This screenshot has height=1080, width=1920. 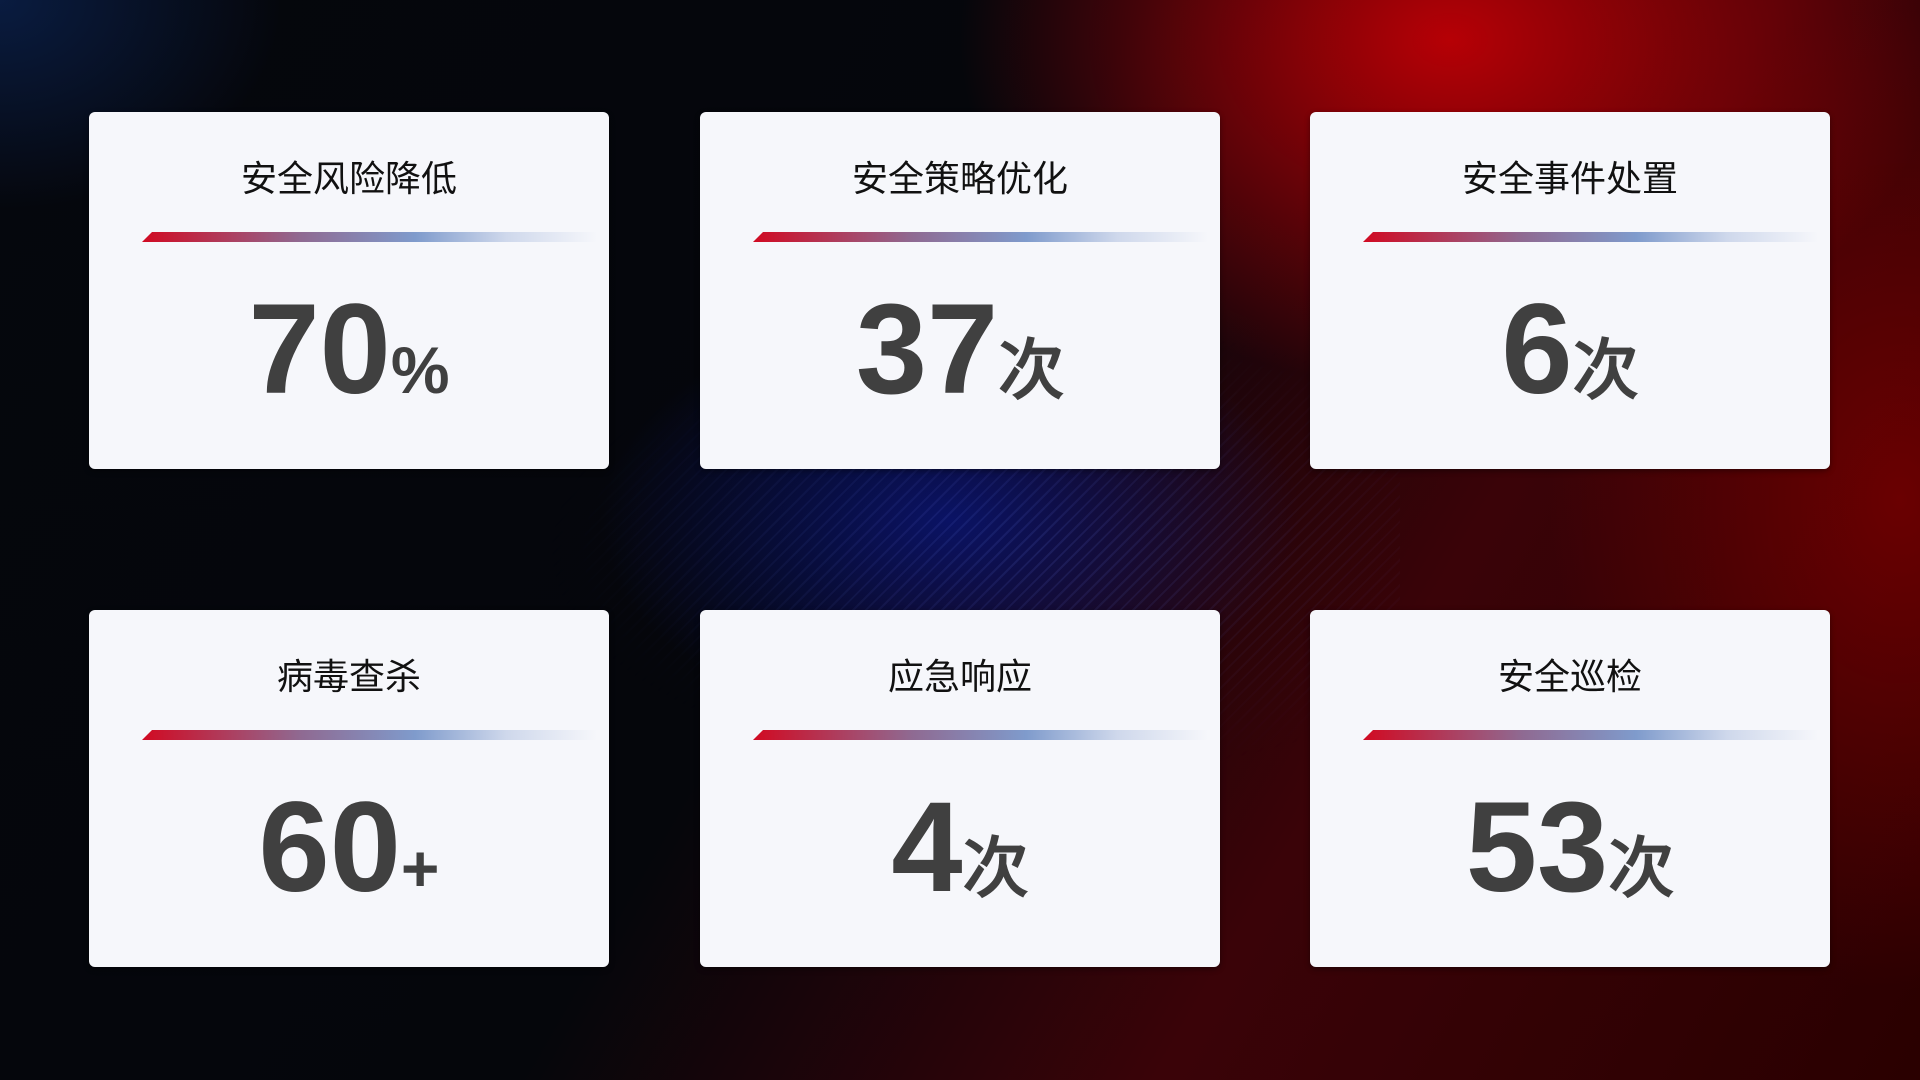 I want to click on stat-card-security-inspection: 安全巡检 53次, so click(x=1570, y=788).